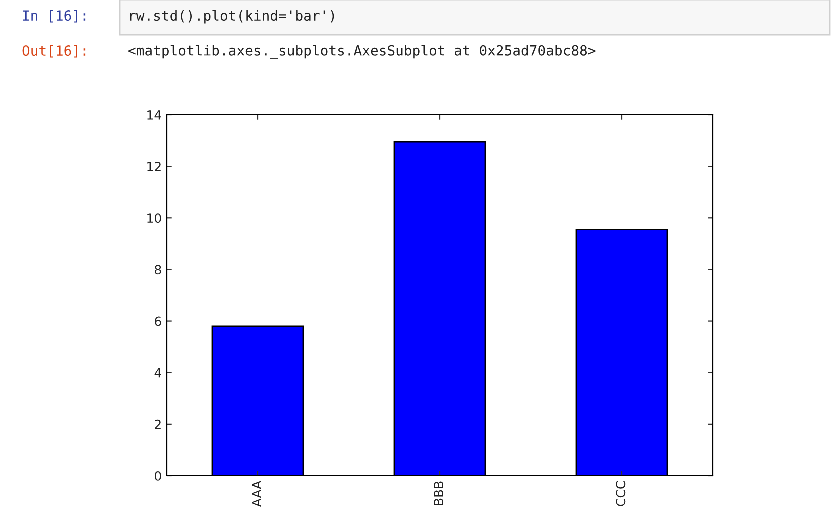 The width and height of the screenshot is (838, 530). Describe the element at coordinates (154, 167) in the screenshot. I see `y-tick-label: 12` at that location.